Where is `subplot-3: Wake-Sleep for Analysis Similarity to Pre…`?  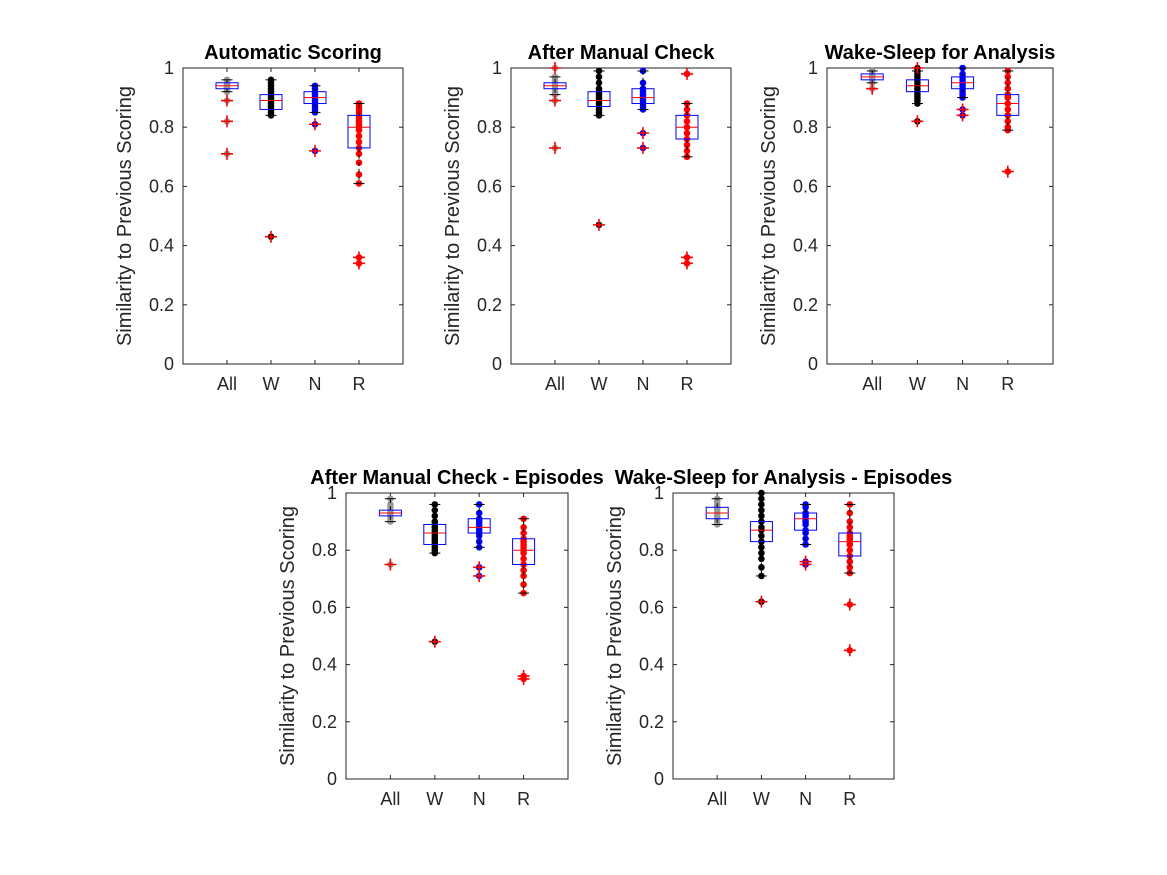
subplot-3: Wake-Sleep for Analysis Similarity to Pre… is located at coordinates (906, 218).